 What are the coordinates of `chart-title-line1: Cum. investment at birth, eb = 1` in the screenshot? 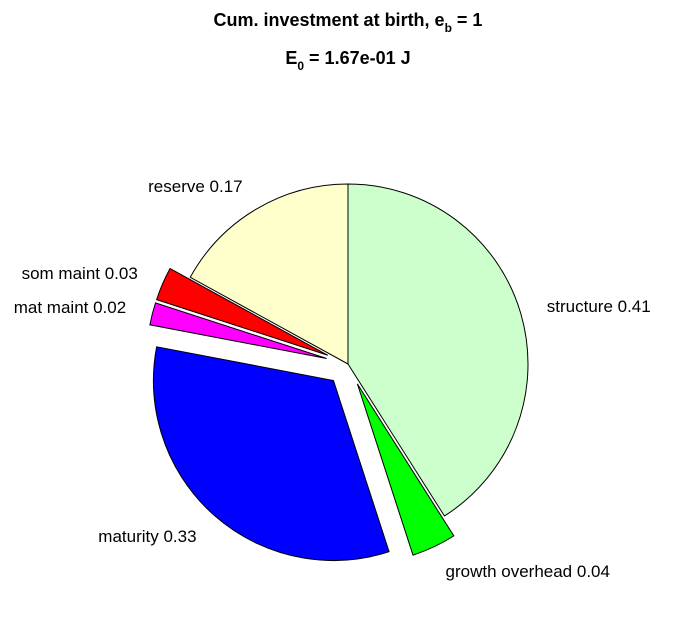 It's located at (348, 22).